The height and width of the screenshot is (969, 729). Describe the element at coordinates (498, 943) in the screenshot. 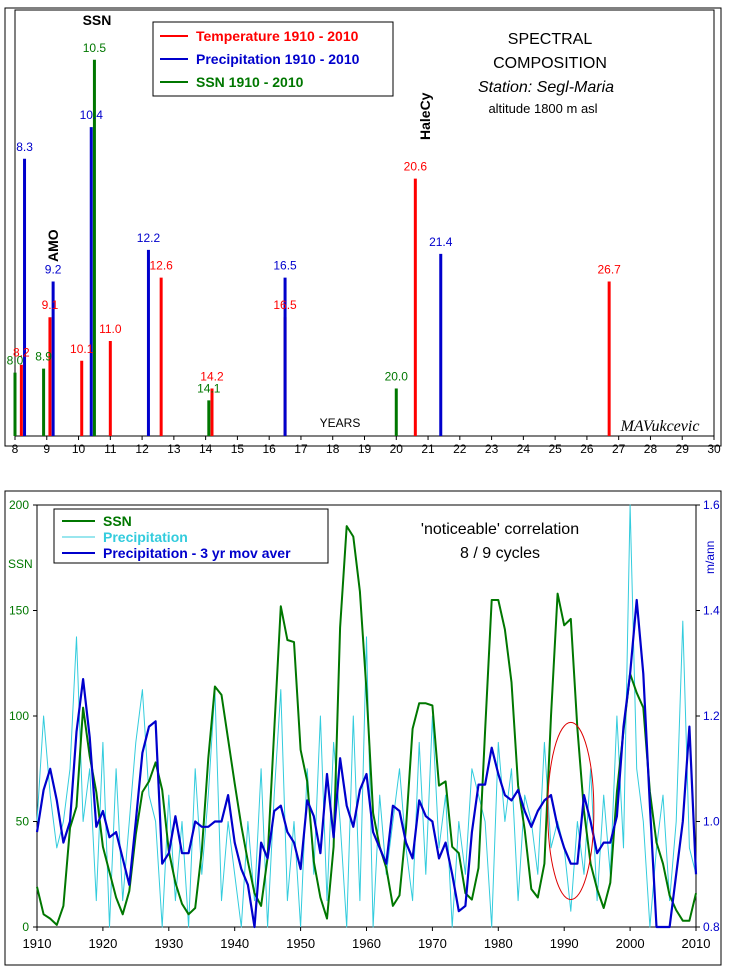

I see `x-tick-label-7: 1980` at that location.